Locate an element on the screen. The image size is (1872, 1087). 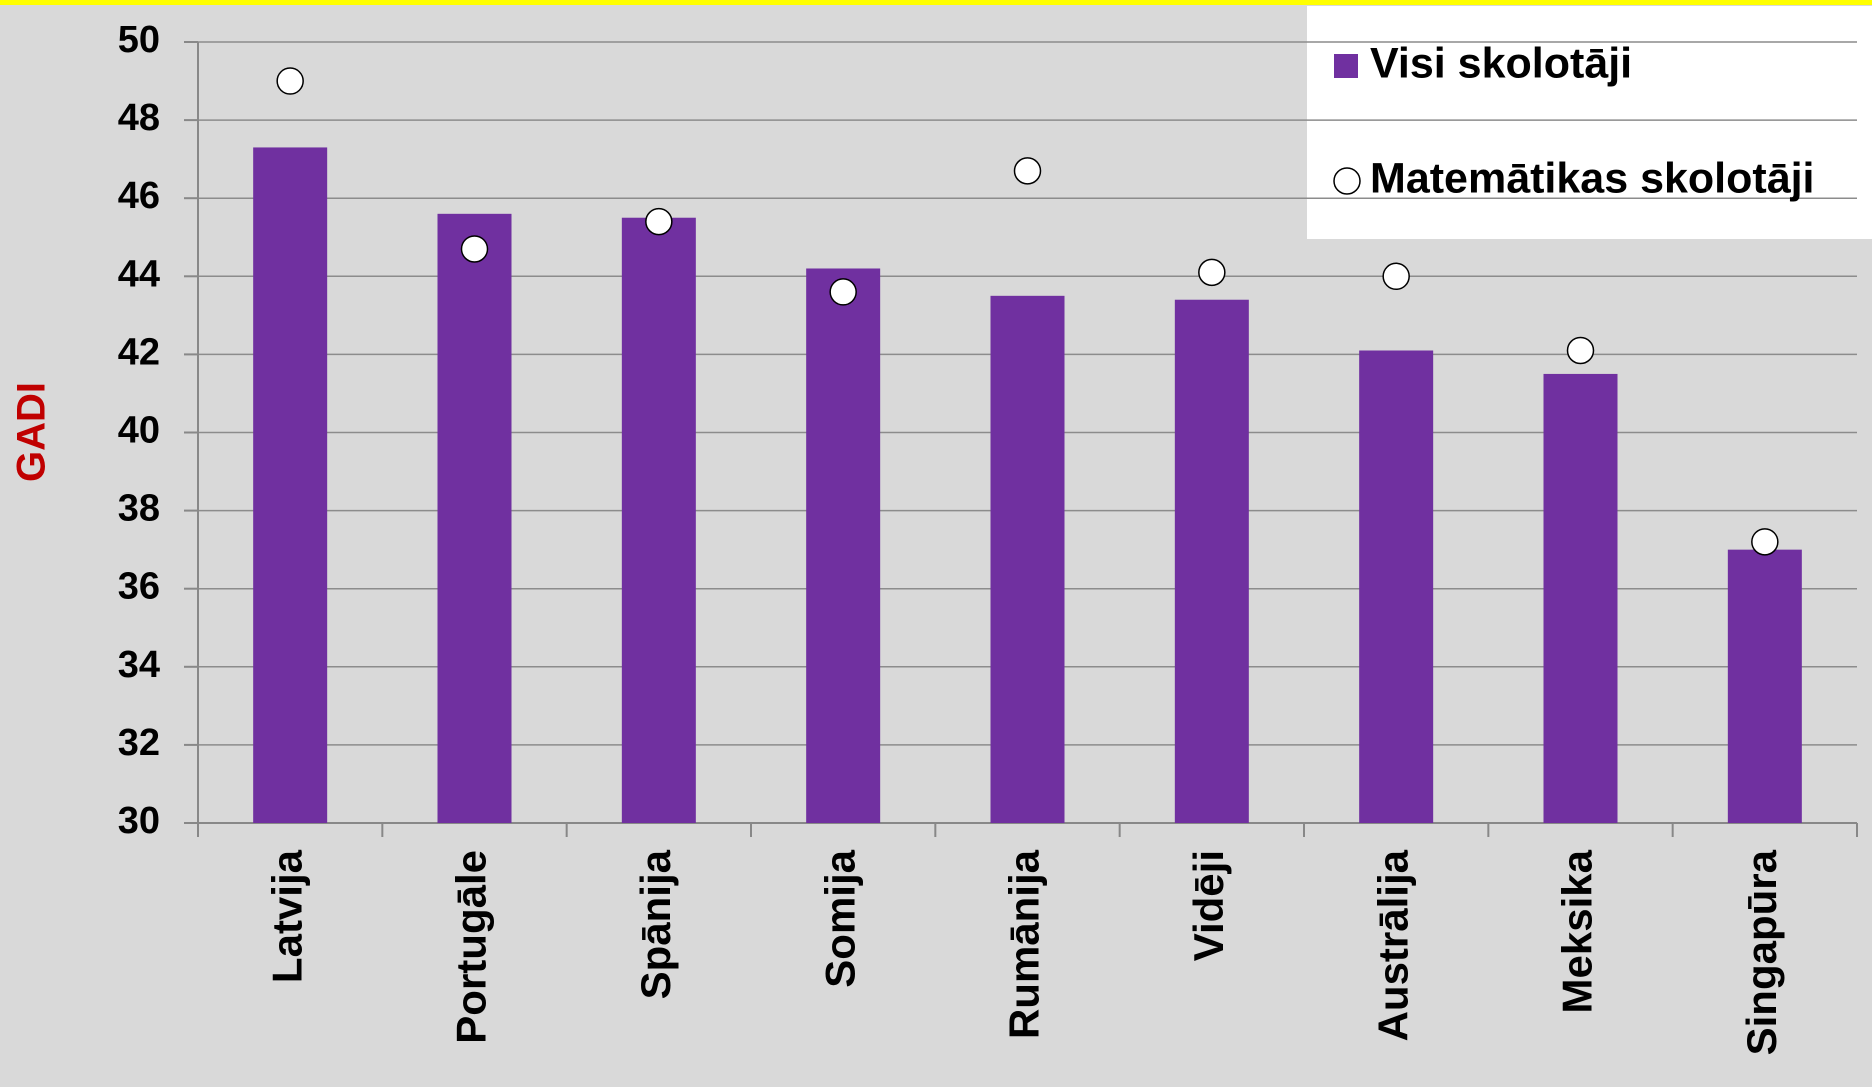
y-tick-label: 36 is located at coordinates (139, 587).